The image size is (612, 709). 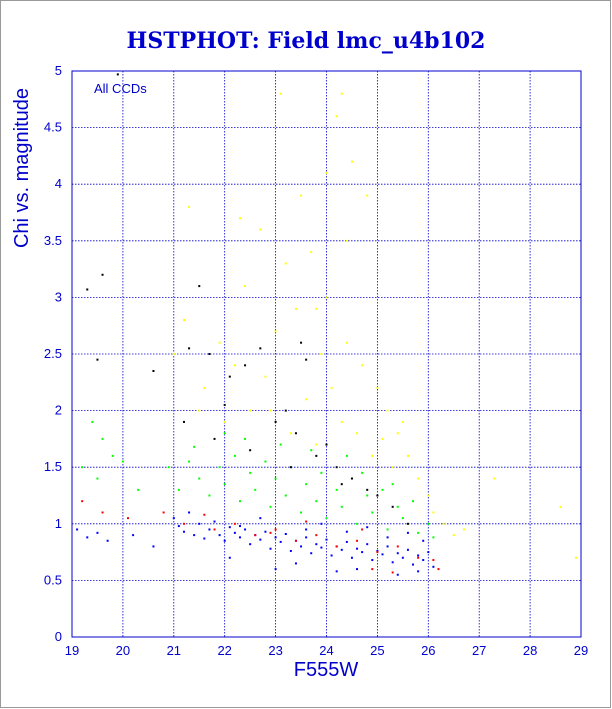 I want to click on y-tick-label: 0, so click(x=58, y=636).